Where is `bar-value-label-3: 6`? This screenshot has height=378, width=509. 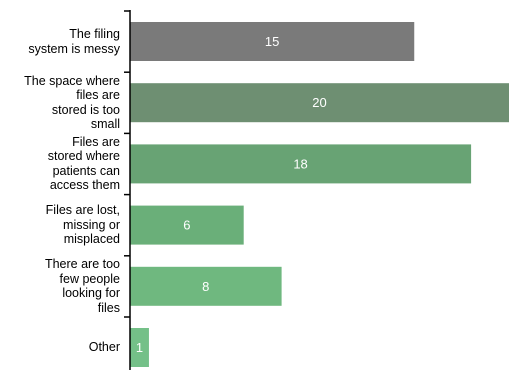
bar-value-label-3: 6 is located at coordinates (186, 225).